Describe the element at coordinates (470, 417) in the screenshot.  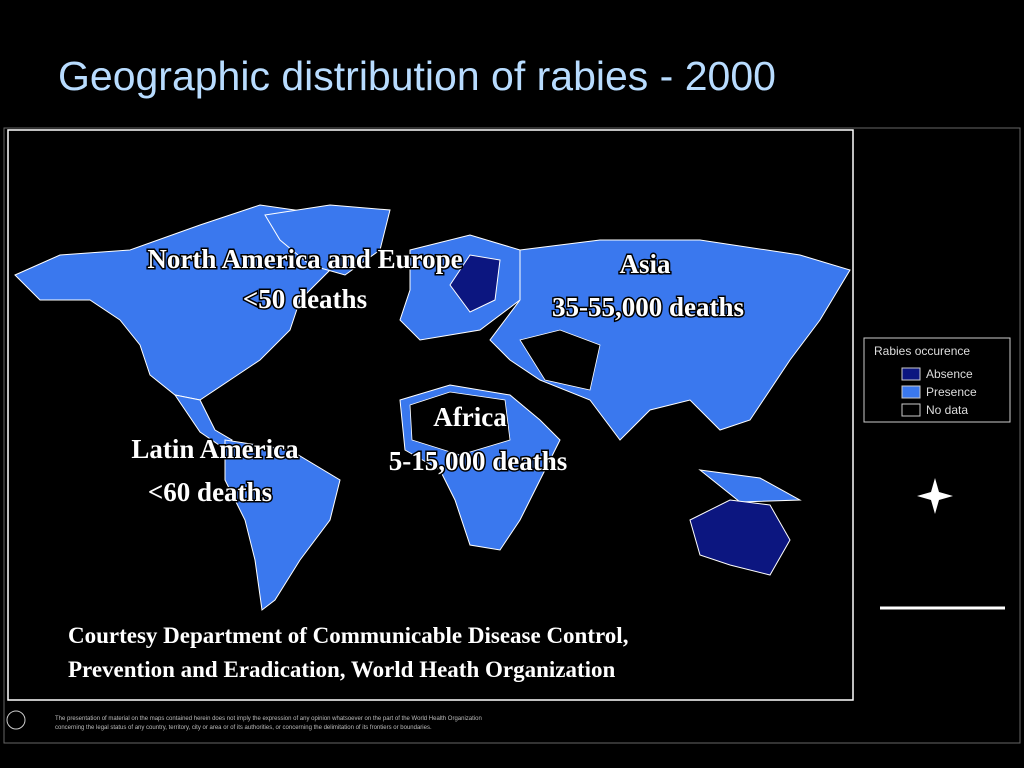
I see `region-name: Africa` at that location.